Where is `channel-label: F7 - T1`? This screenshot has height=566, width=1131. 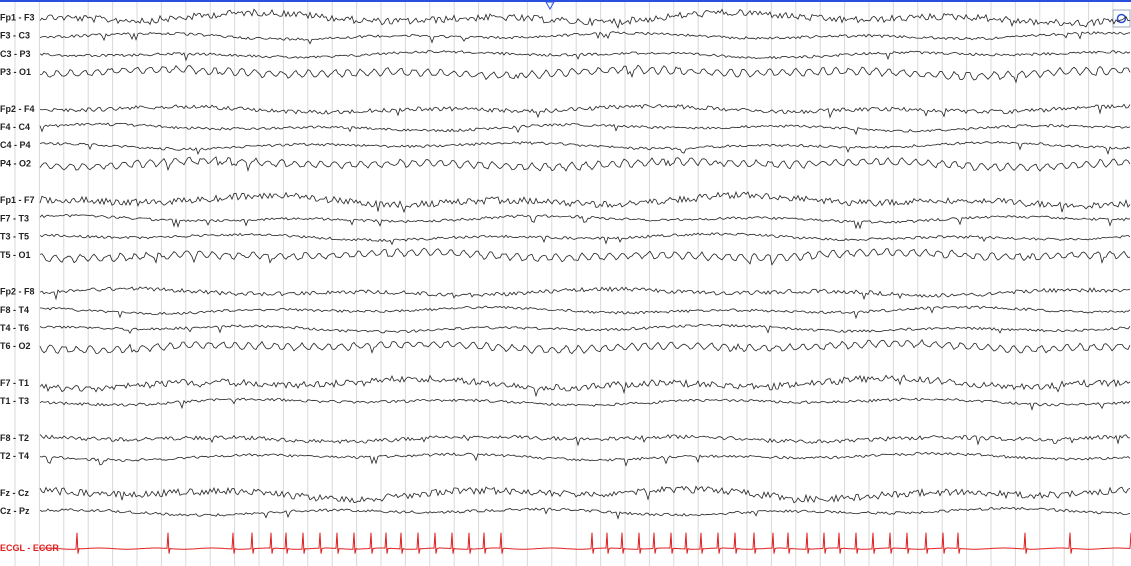 channel-label: F7 - T1 is located at coordinates (14, 383).